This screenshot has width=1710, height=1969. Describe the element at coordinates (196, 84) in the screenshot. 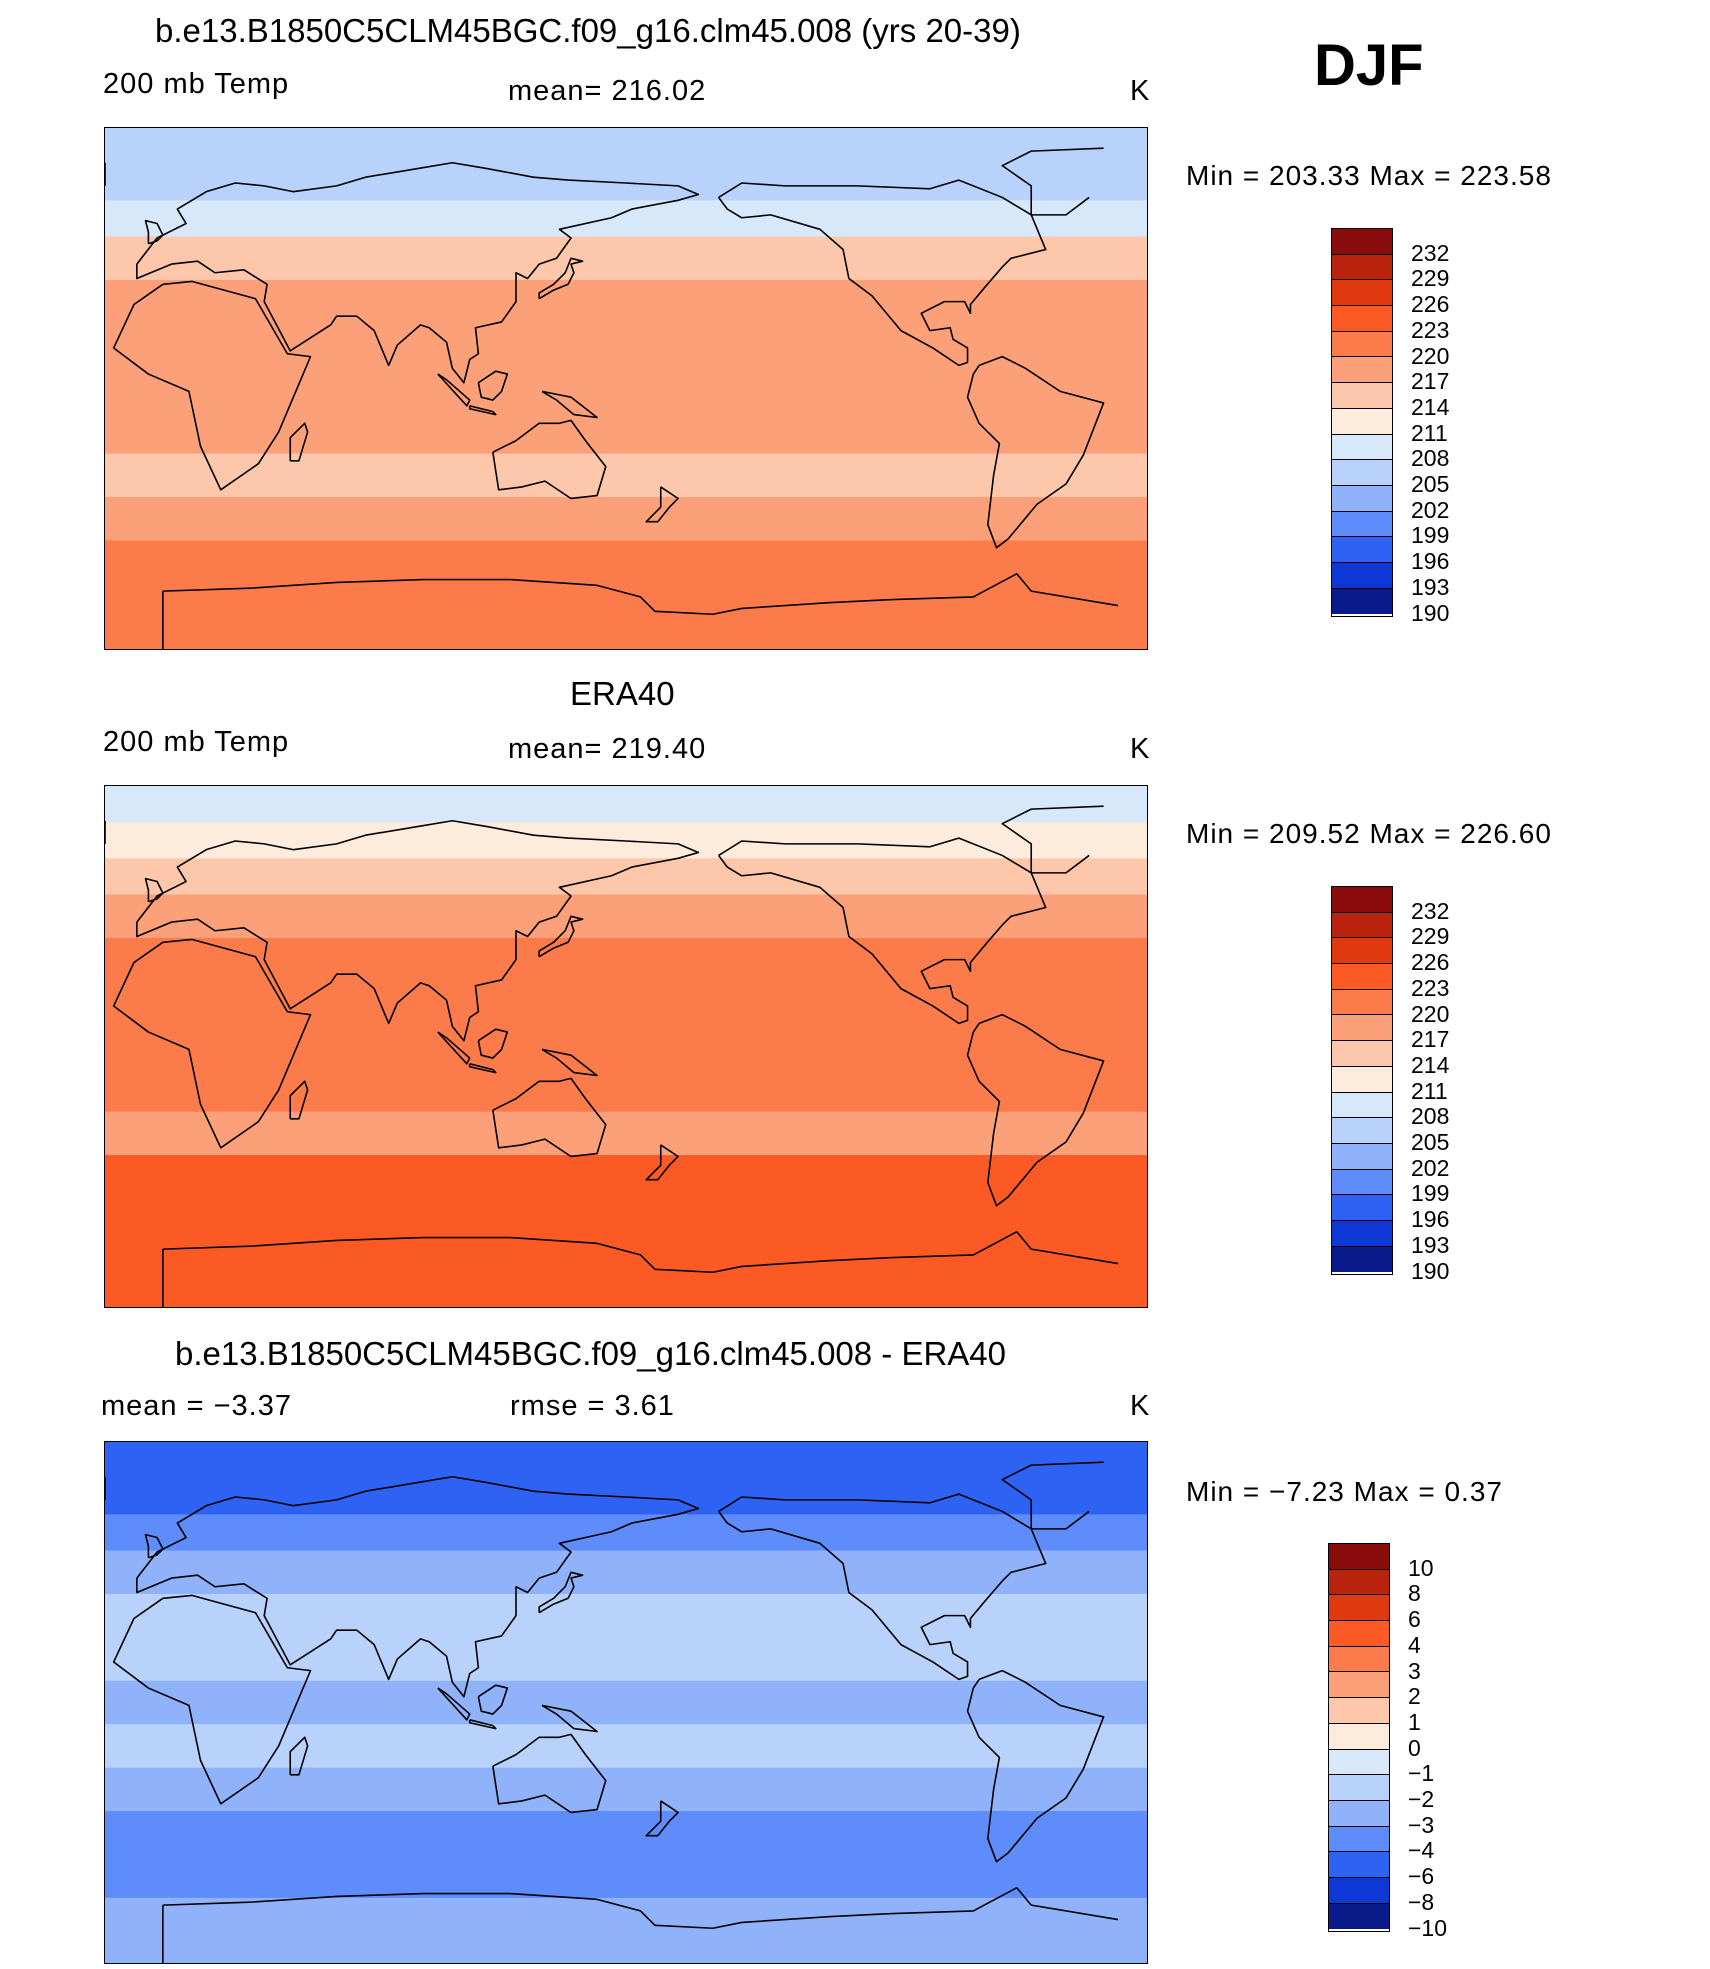

I see `panel-1-field-label: 200 mb Temp` at that location.